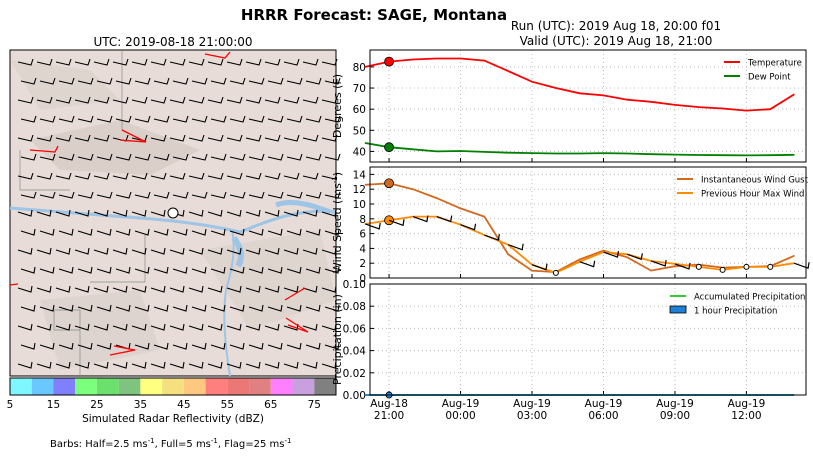  I want to click on y-axis-label: Wind Speed (ms-1), so click(337, 222).